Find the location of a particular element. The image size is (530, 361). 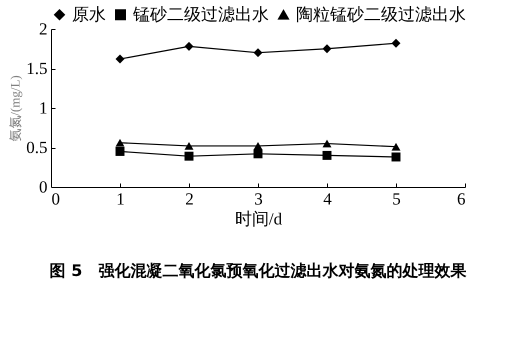

y-tick-label: 0 is located at coordinates (43, 187).